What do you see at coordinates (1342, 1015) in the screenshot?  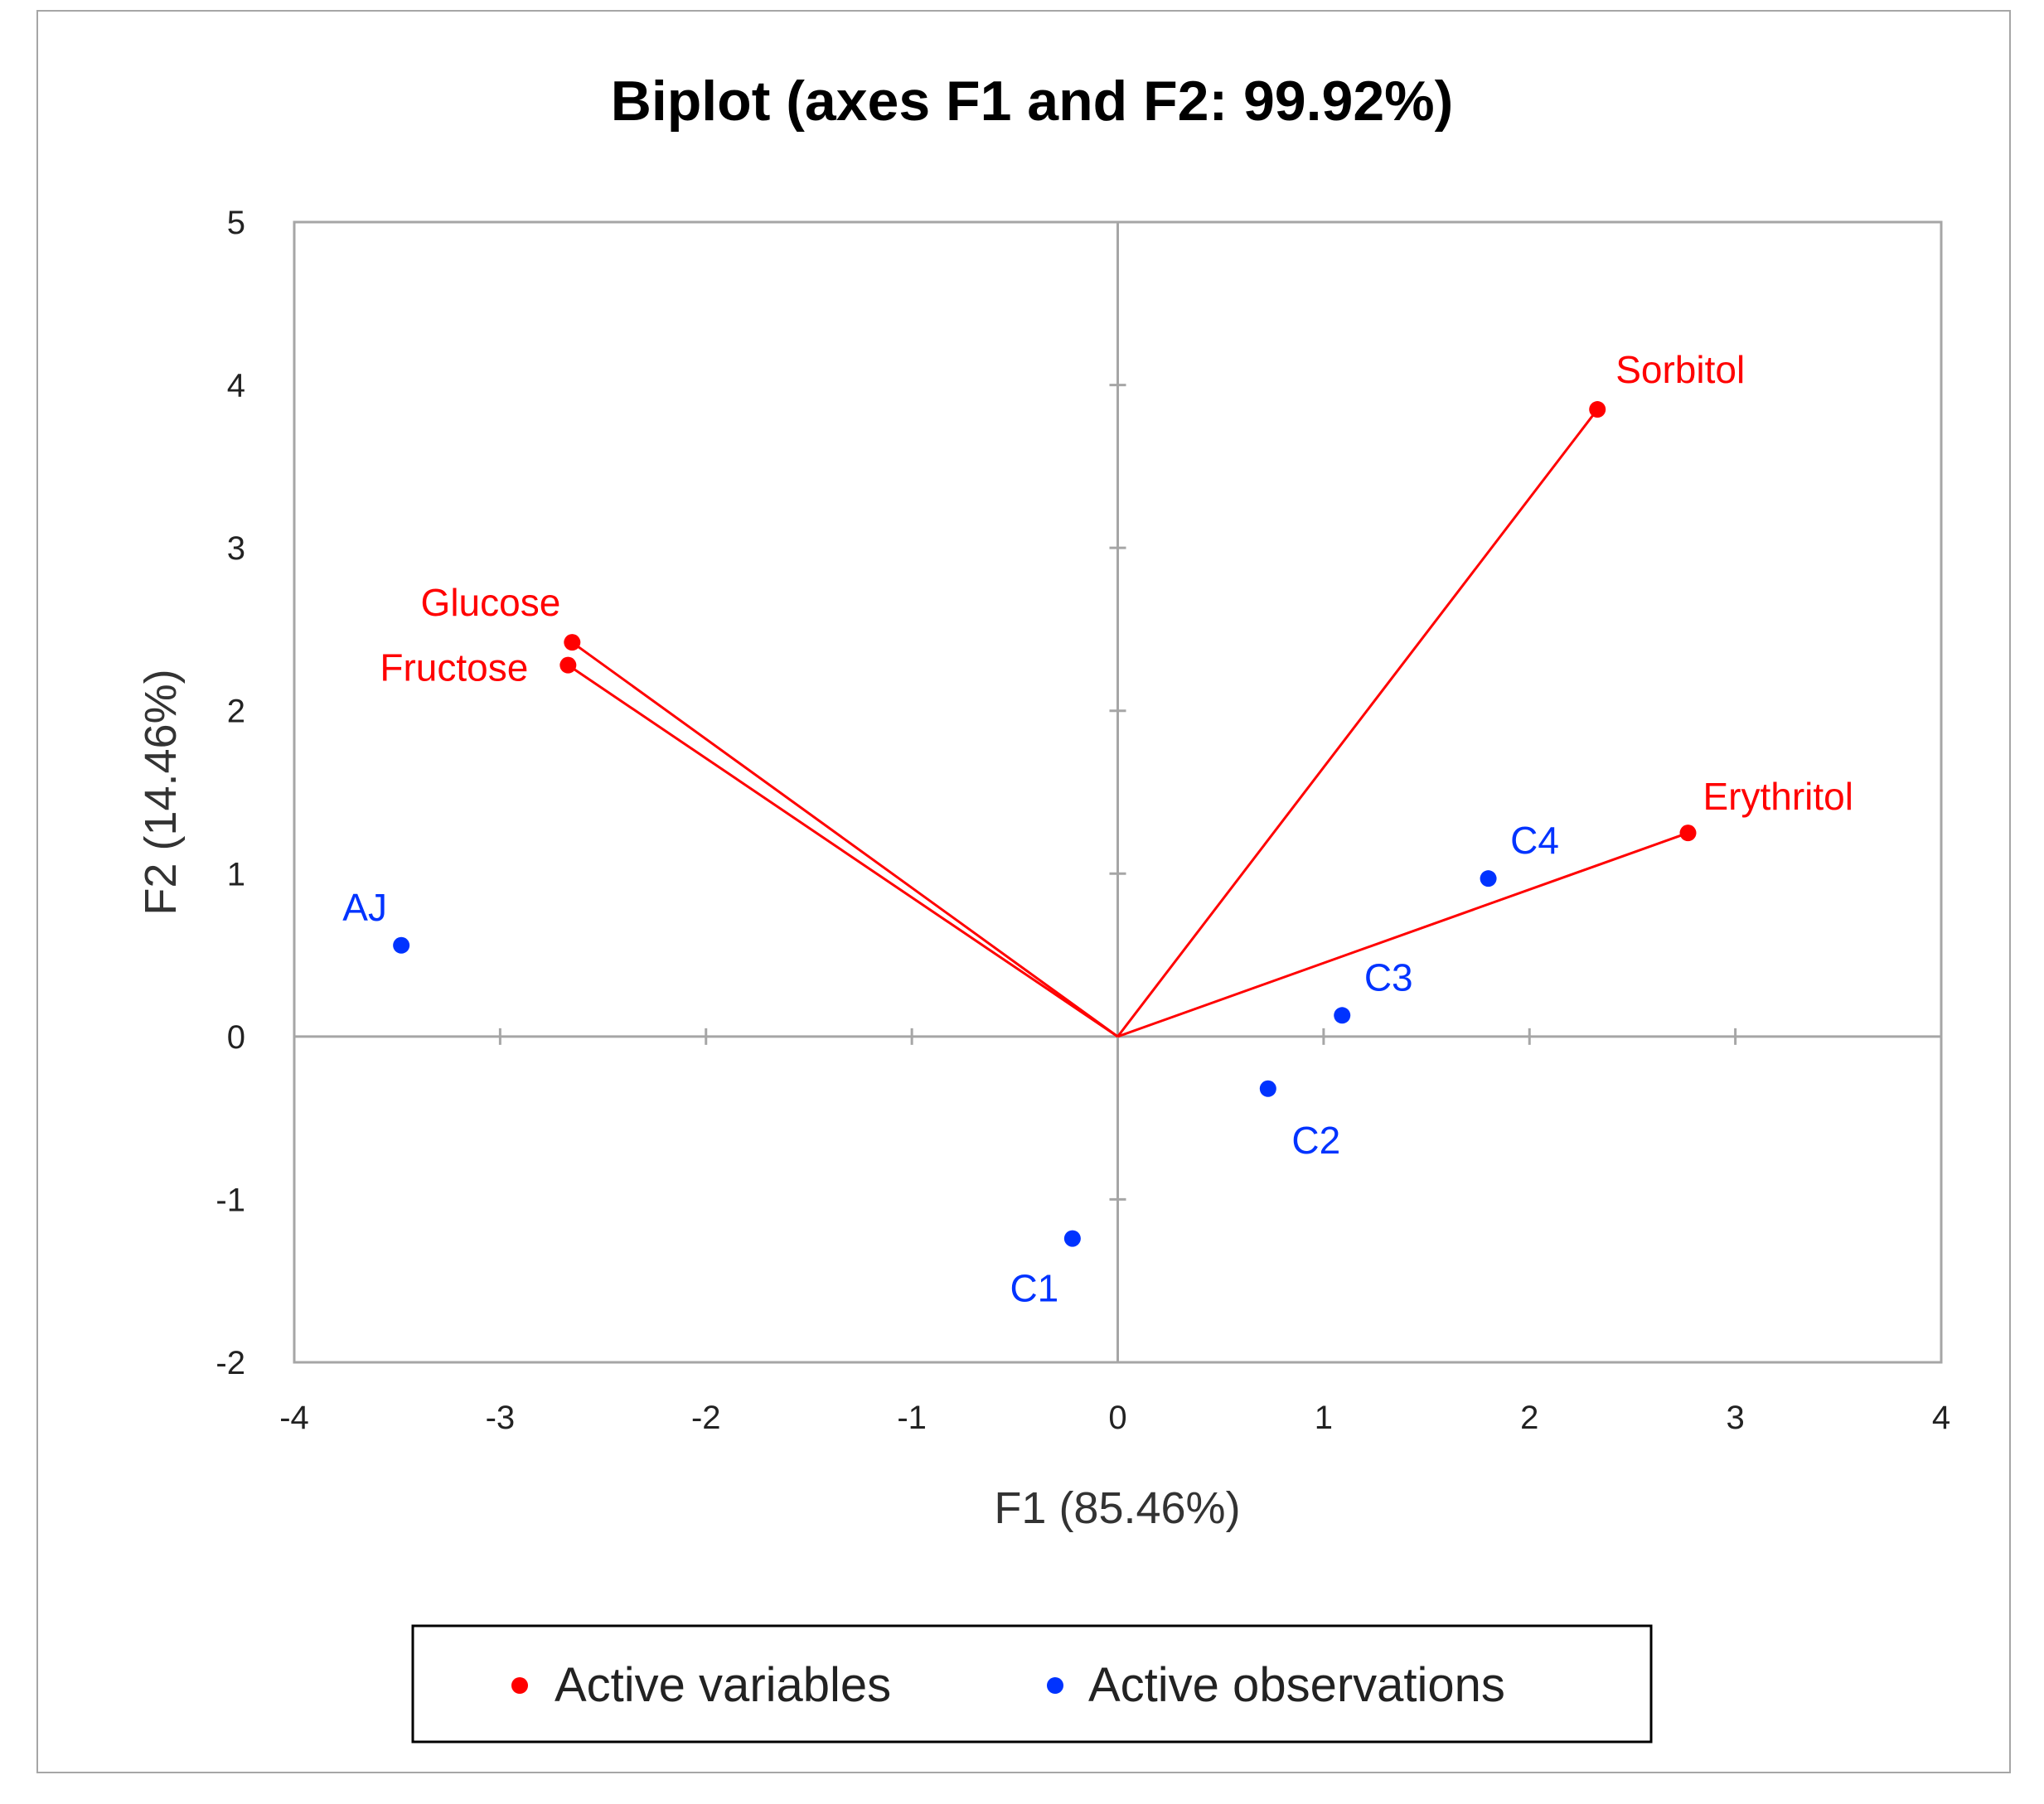 I see `observation-point-c3` at bounding box center [1342, 1015].